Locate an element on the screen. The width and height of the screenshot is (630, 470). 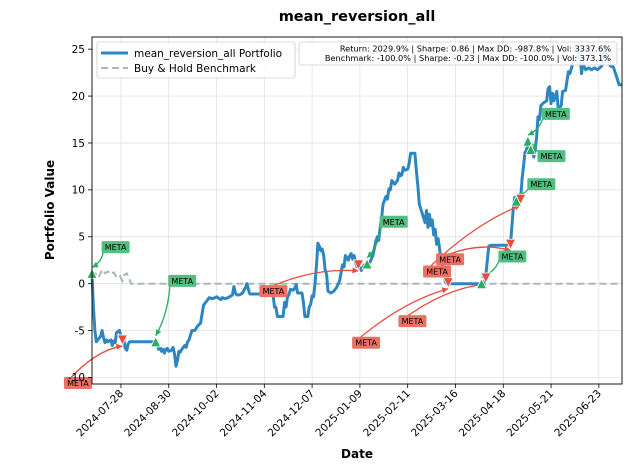
legend-label-benchmark: Buy & Hold Benchmark is located at coordinates (195, 69).